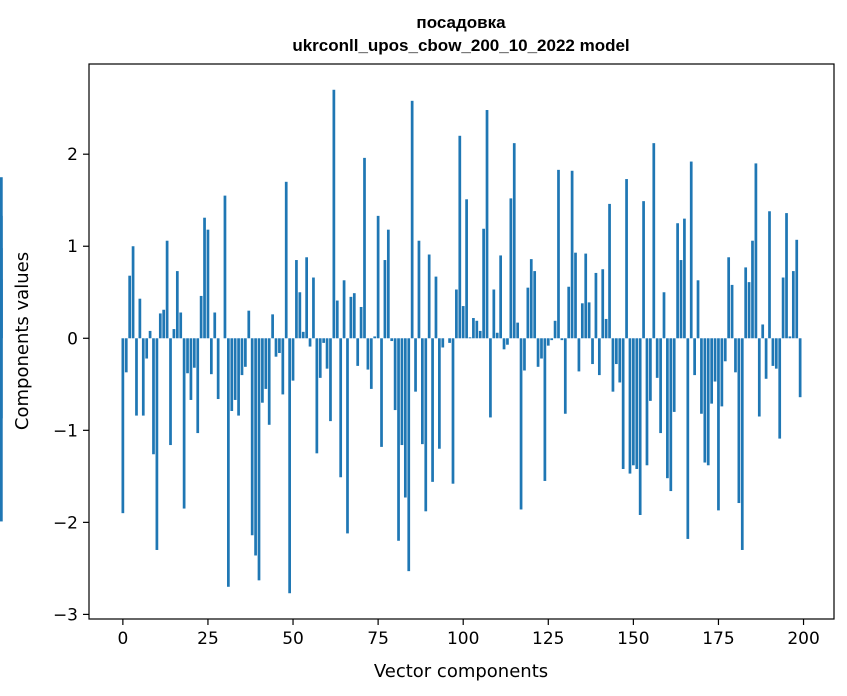 This screenshot has height=696, width=847. Describe the element at coordinates (65, 615) in the screenshot. I see `y-tick-label: −3` at that location.